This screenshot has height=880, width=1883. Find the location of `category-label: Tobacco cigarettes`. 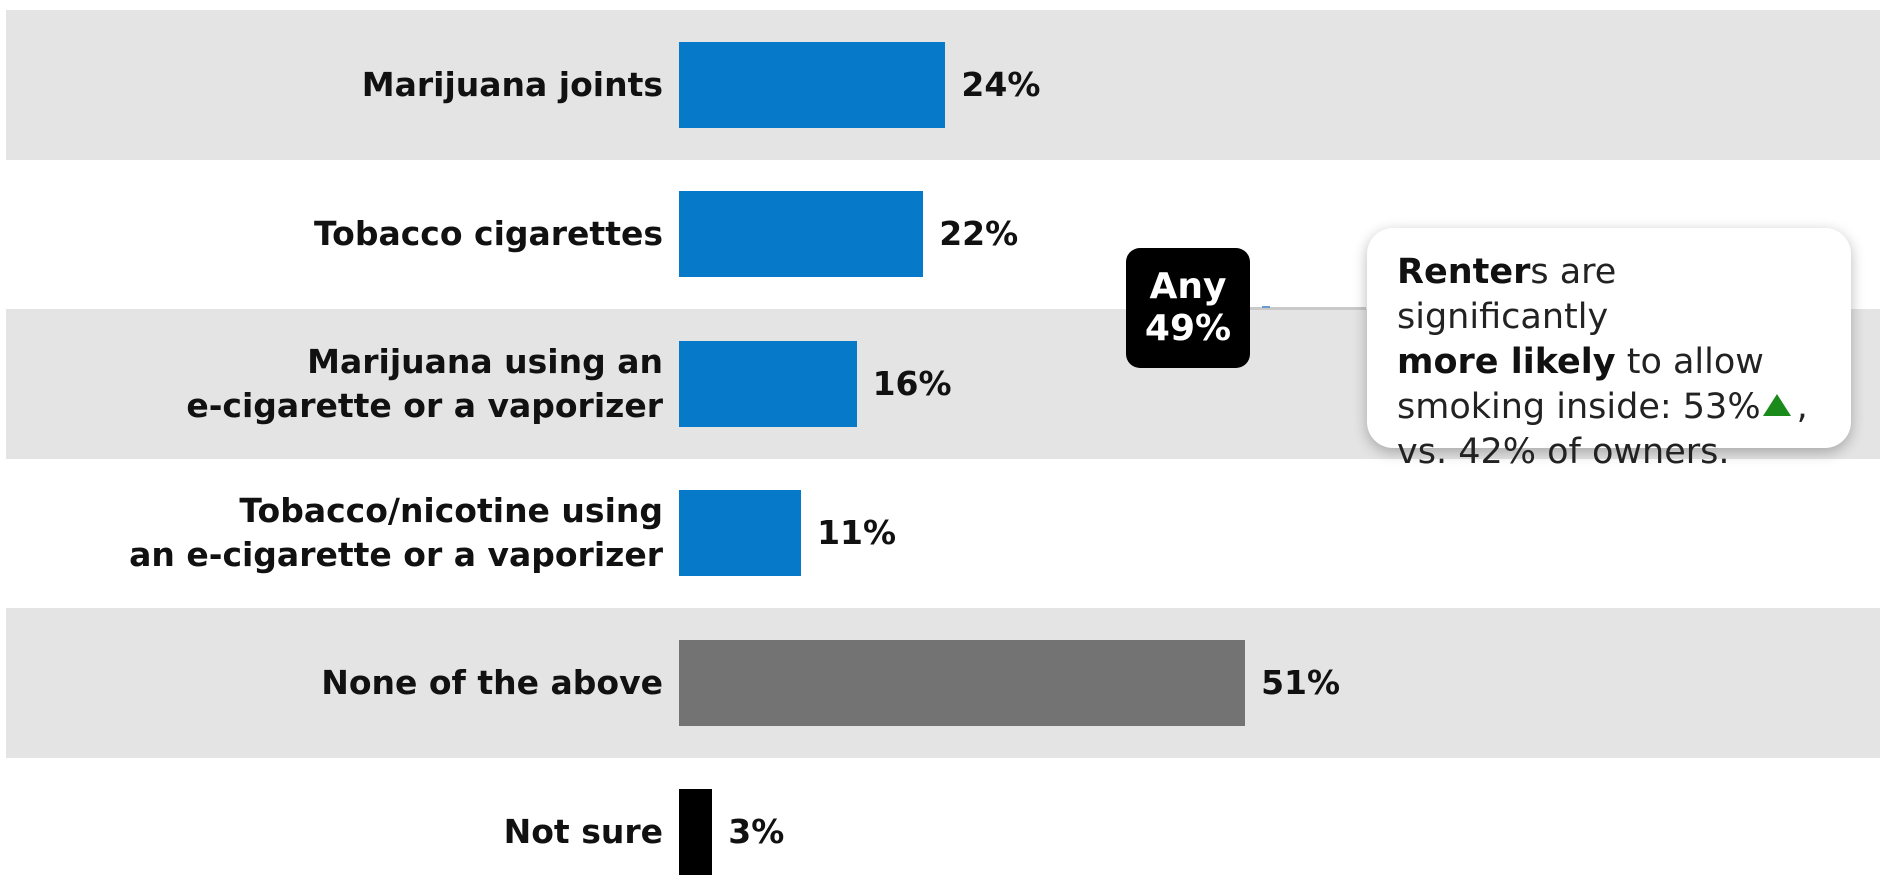

category-label: Tobacco cigarettes is located at coordinates (343, 234).